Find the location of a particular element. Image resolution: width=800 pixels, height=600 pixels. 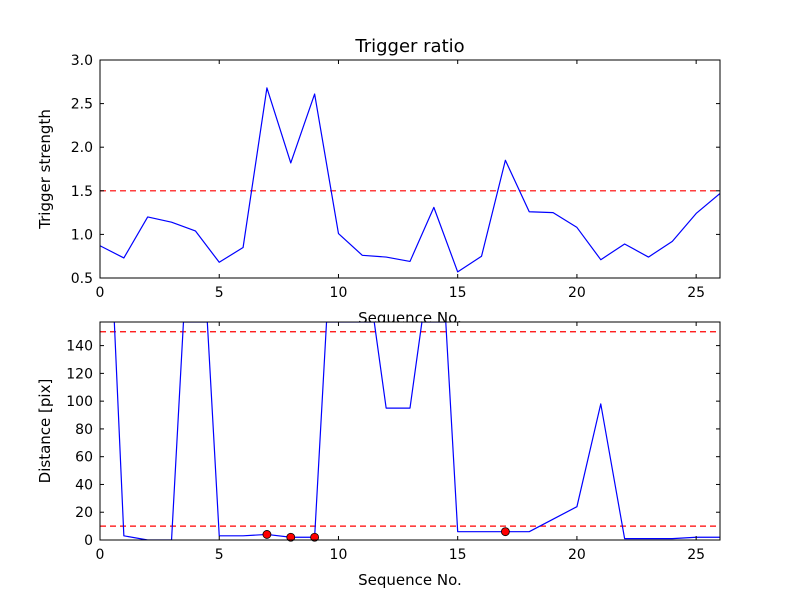

chart1-ytick-label-1: 20 is located at coordinates (84, 513).